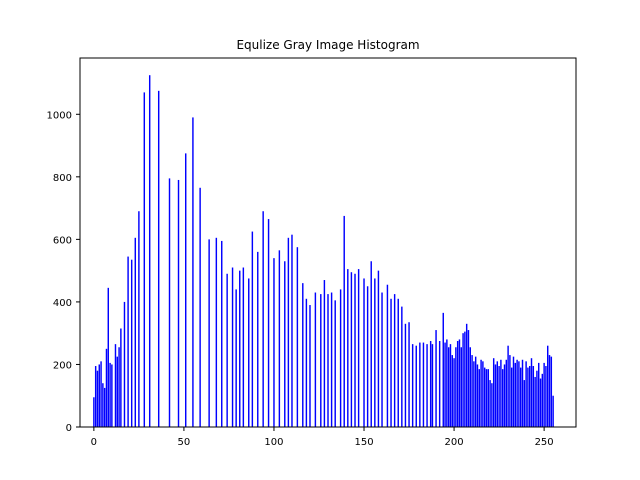 The width and height of the screenshot is (640, 480). Describe the element at coordinates (62, 240) in the screenshot. I see `y-tick-label: 600` at that location.